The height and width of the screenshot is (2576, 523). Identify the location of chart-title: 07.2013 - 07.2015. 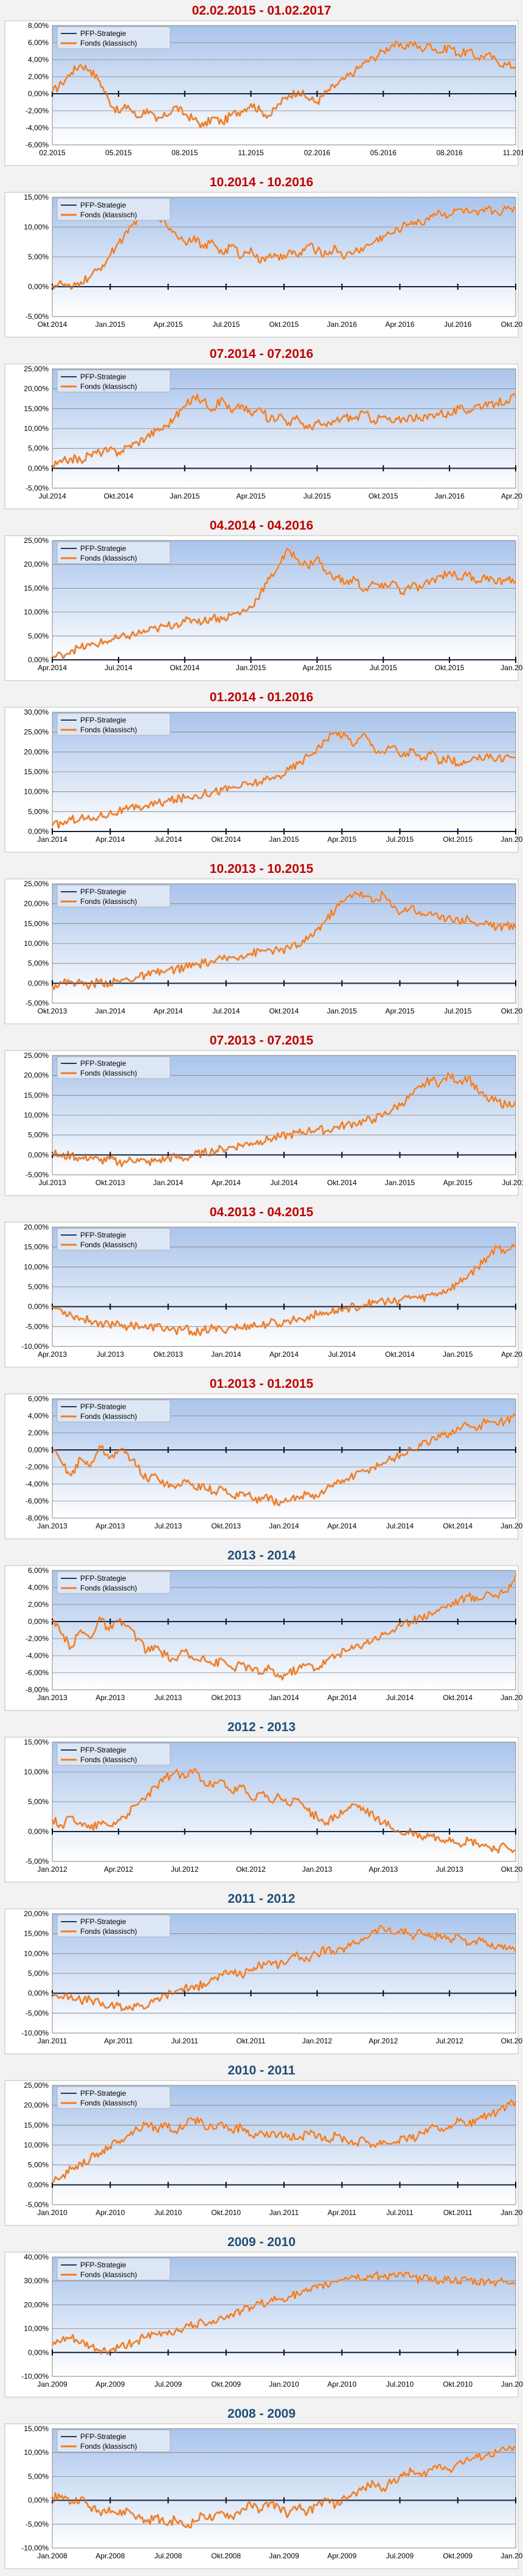
(261, 1041).